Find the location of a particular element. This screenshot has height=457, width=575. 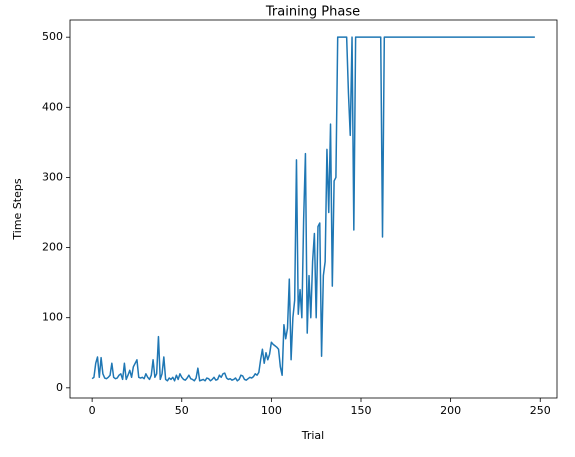

x-tick-label: 50 is located at coordinates (182, 410).